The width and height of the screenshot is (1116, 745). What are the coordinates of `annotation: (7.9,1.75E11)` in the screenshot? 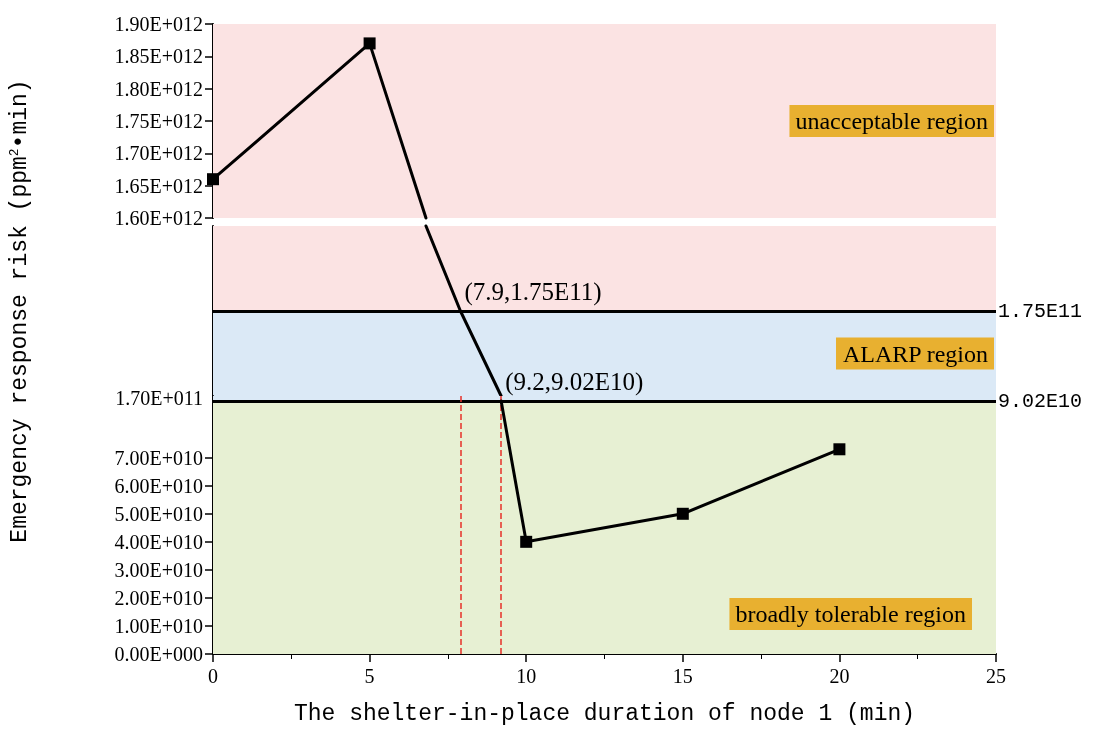 It's located at (533, 292).